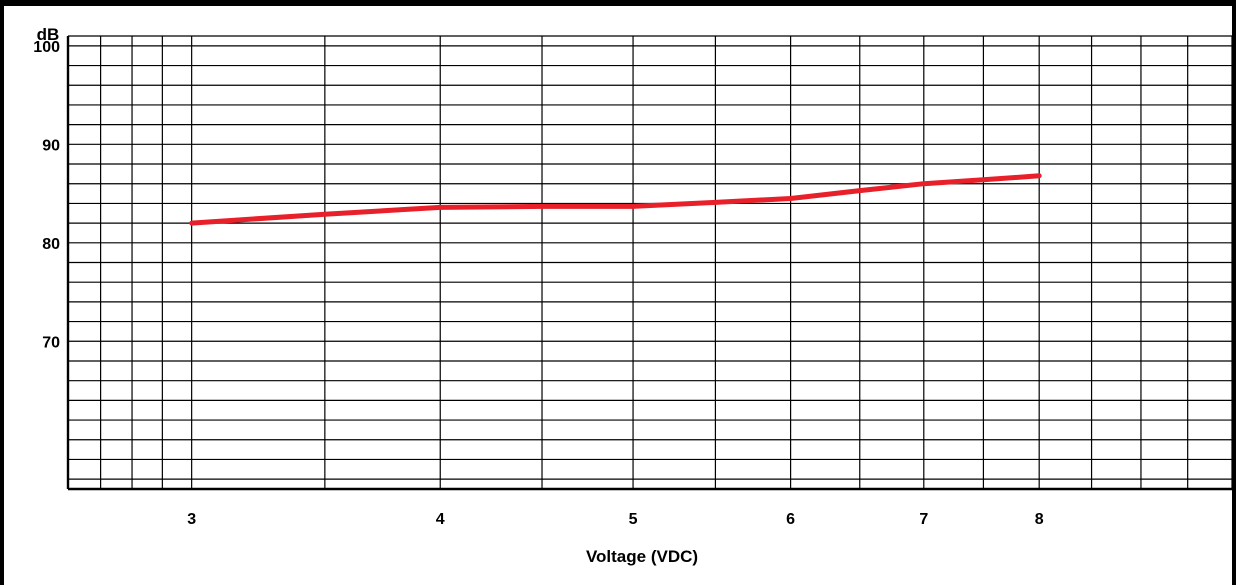  Describe the element at coordinates (51, 342) in the screenshot. I see `y-tick-label: 70` at that location.